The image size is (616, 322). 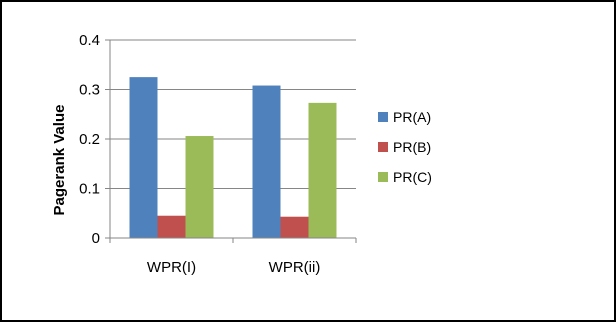 I want to click on y-tick-labels: 0 0.1 0.2 0.3 0.4, so click(x=89, y=139).